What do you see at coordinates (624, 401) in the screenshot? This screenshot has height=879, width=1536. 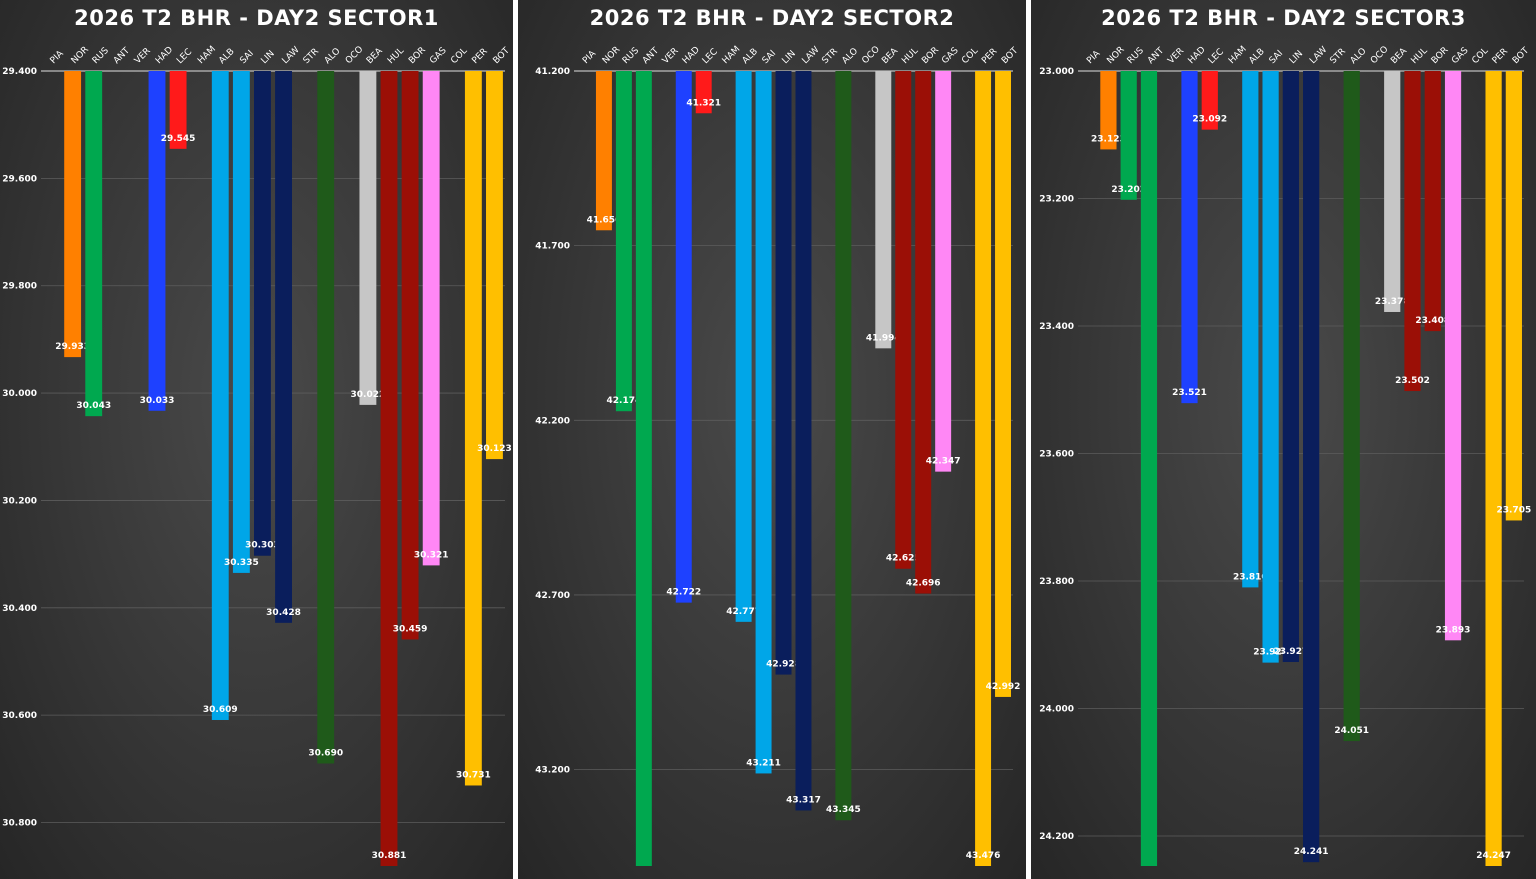 I see `value-label-rus: 42.174` at bounding box center [624, 401].